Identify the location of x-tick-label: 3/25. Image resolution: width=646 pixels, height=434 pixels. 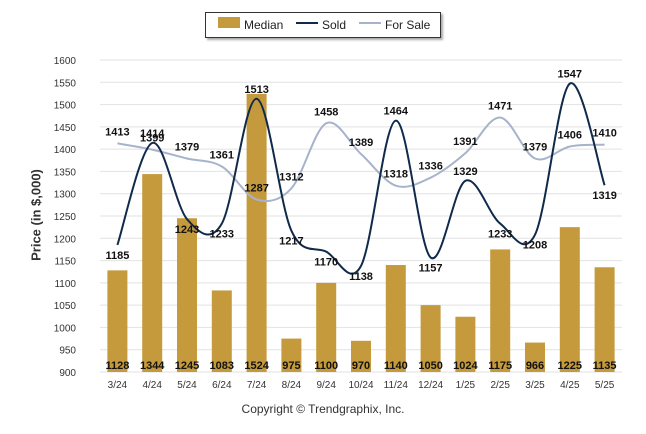
(535, 385).